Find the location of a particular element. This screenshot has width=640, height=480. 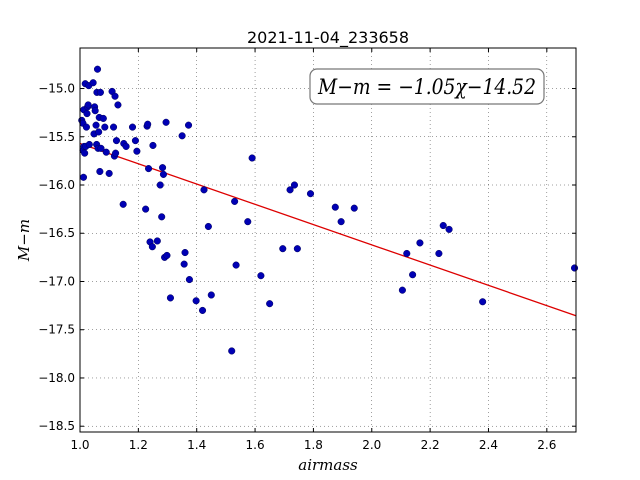

fit-equation-text: M−m = −1.05χ−14.52 is located at coordinates (426, 87).